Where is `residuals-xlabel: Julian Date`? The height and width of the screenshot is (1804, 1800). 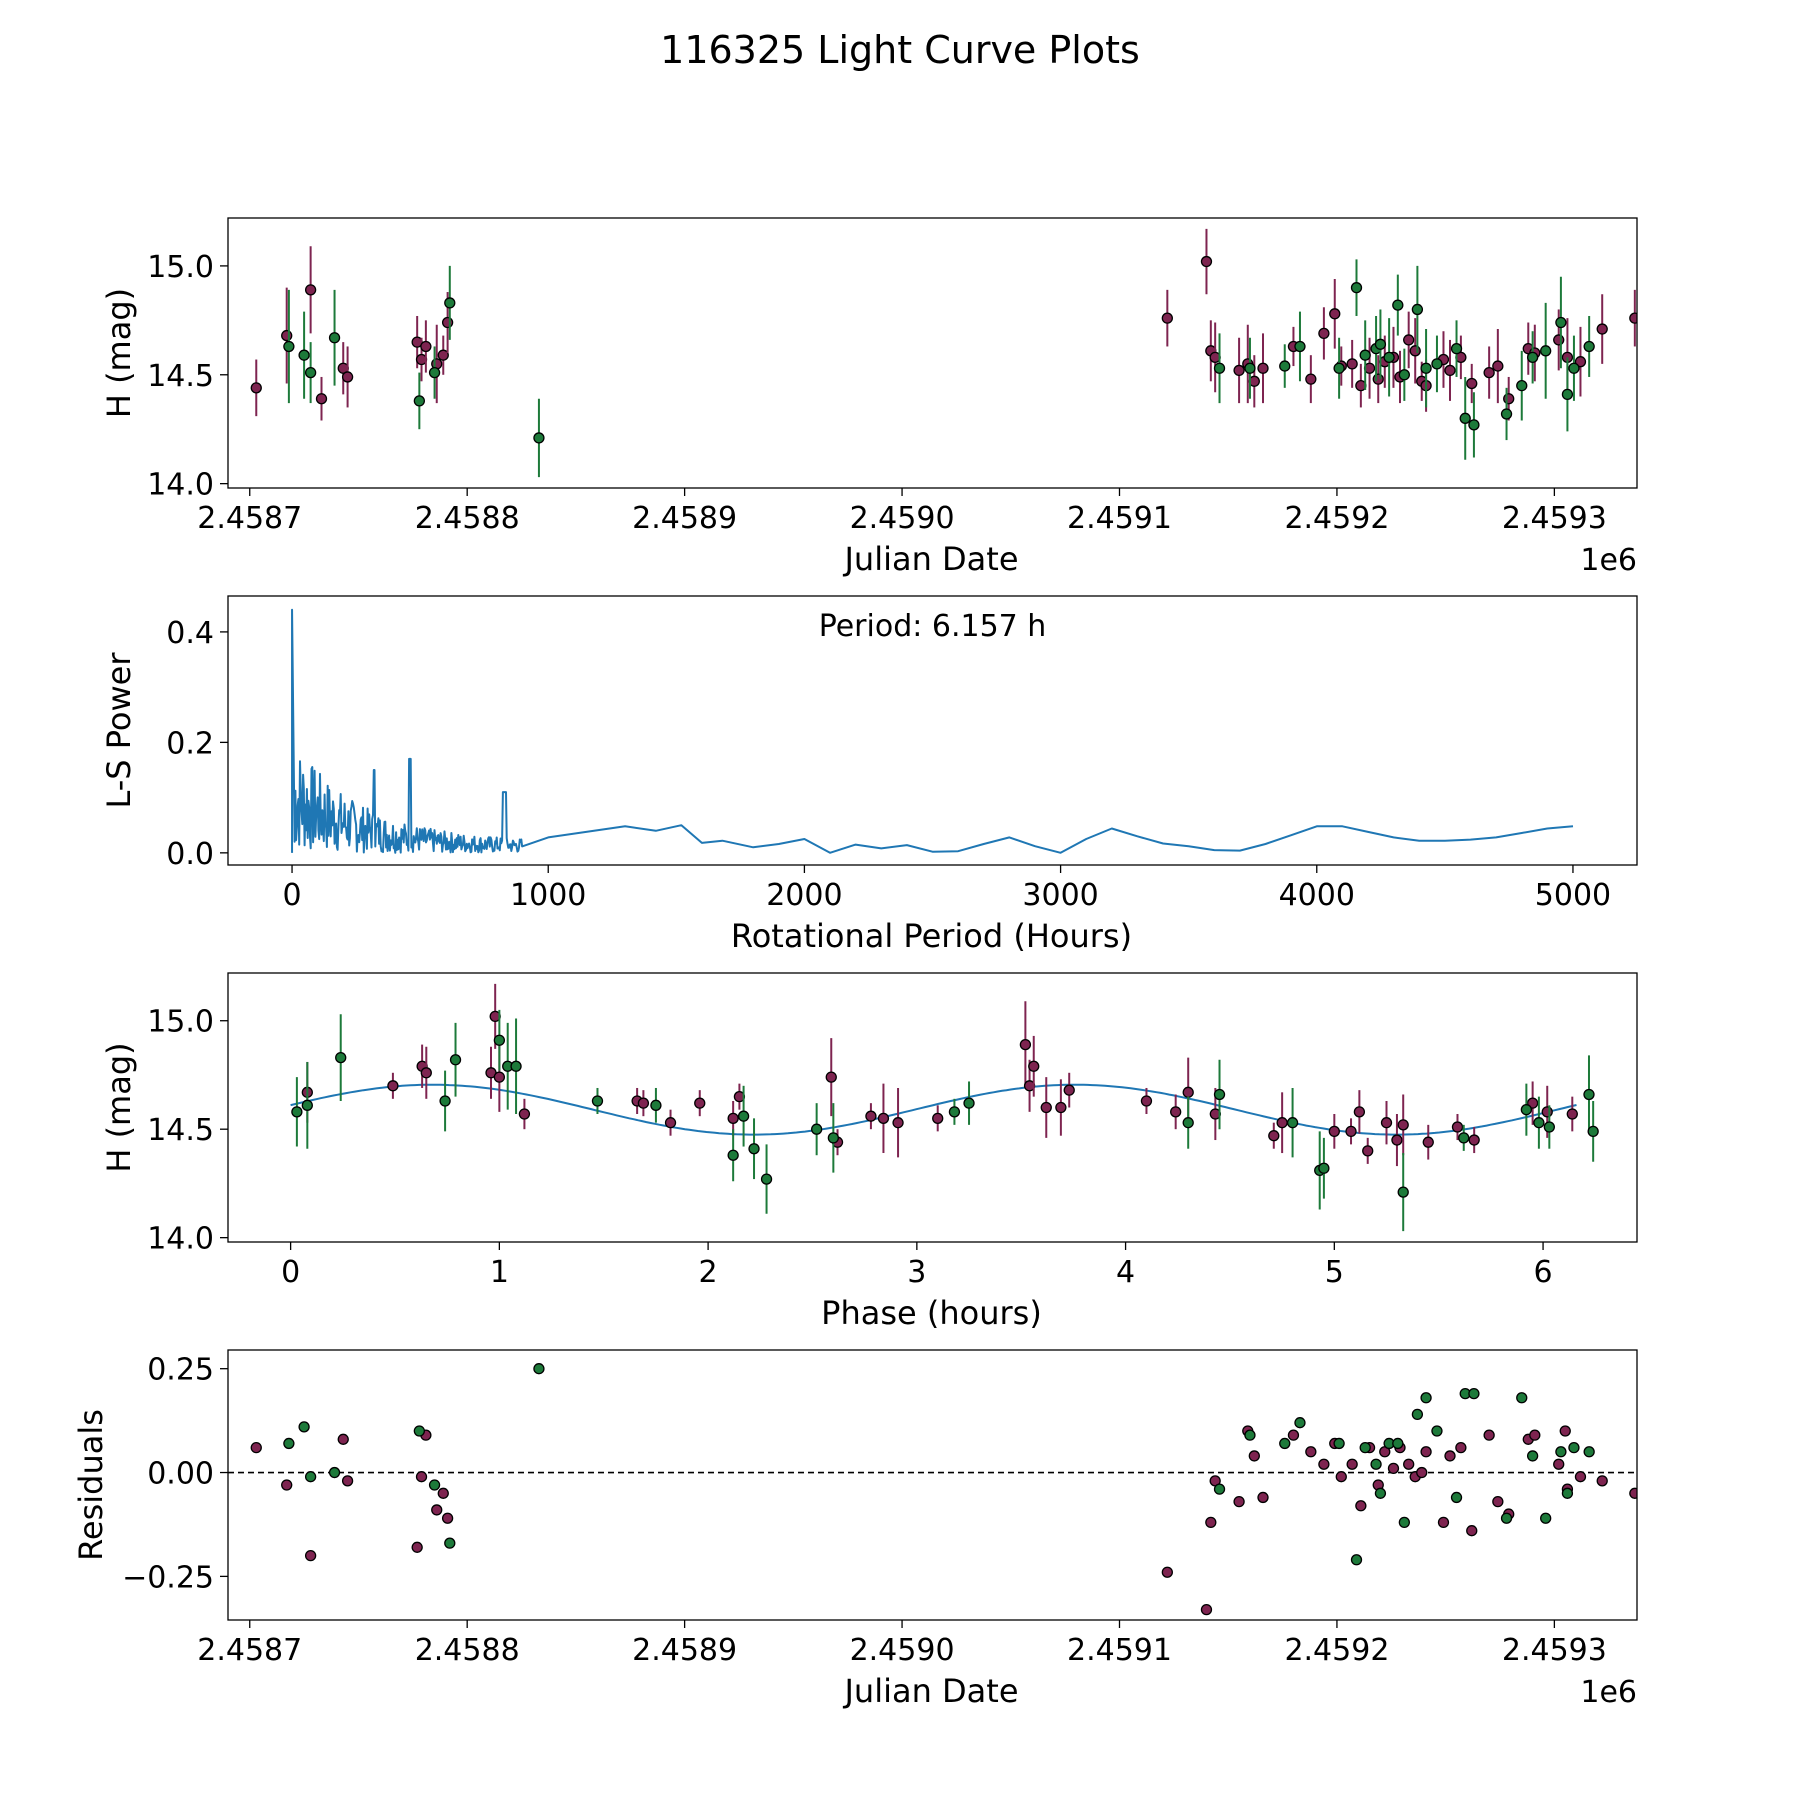
residuals-xlabel: Julian Date is located at coordinates (930, 1691).